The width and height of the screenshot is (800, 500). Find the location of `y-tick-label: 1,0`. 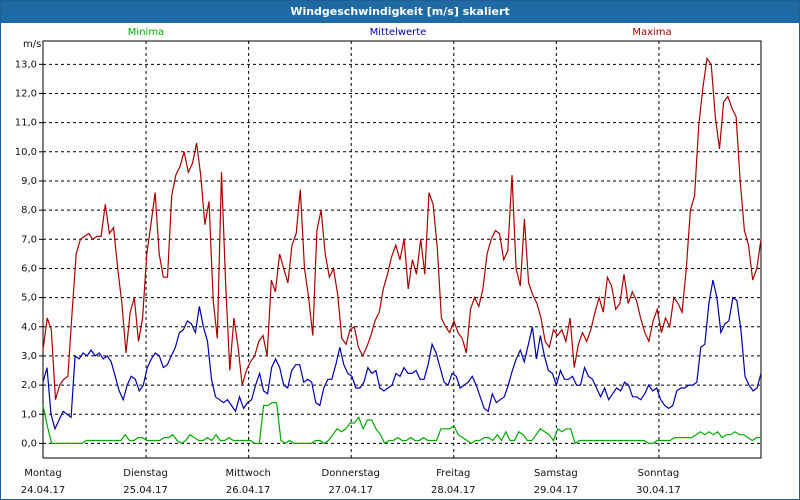

y-tick-label: 1,0 is located at coordinates (29, 414).